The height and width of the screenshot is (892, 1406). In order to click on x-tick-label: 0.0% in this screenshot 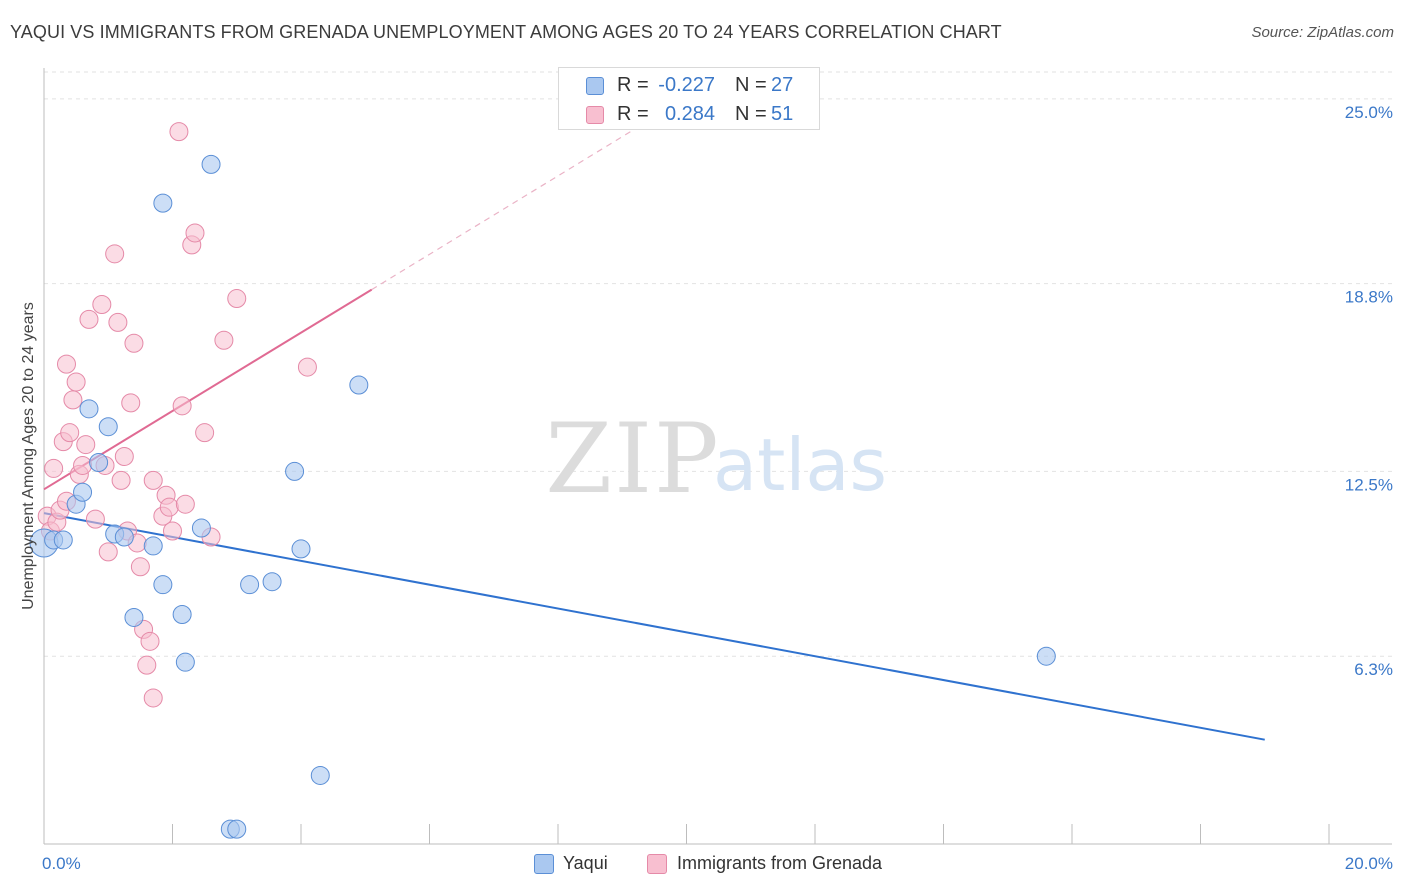, I will do `click(61, 863)`.